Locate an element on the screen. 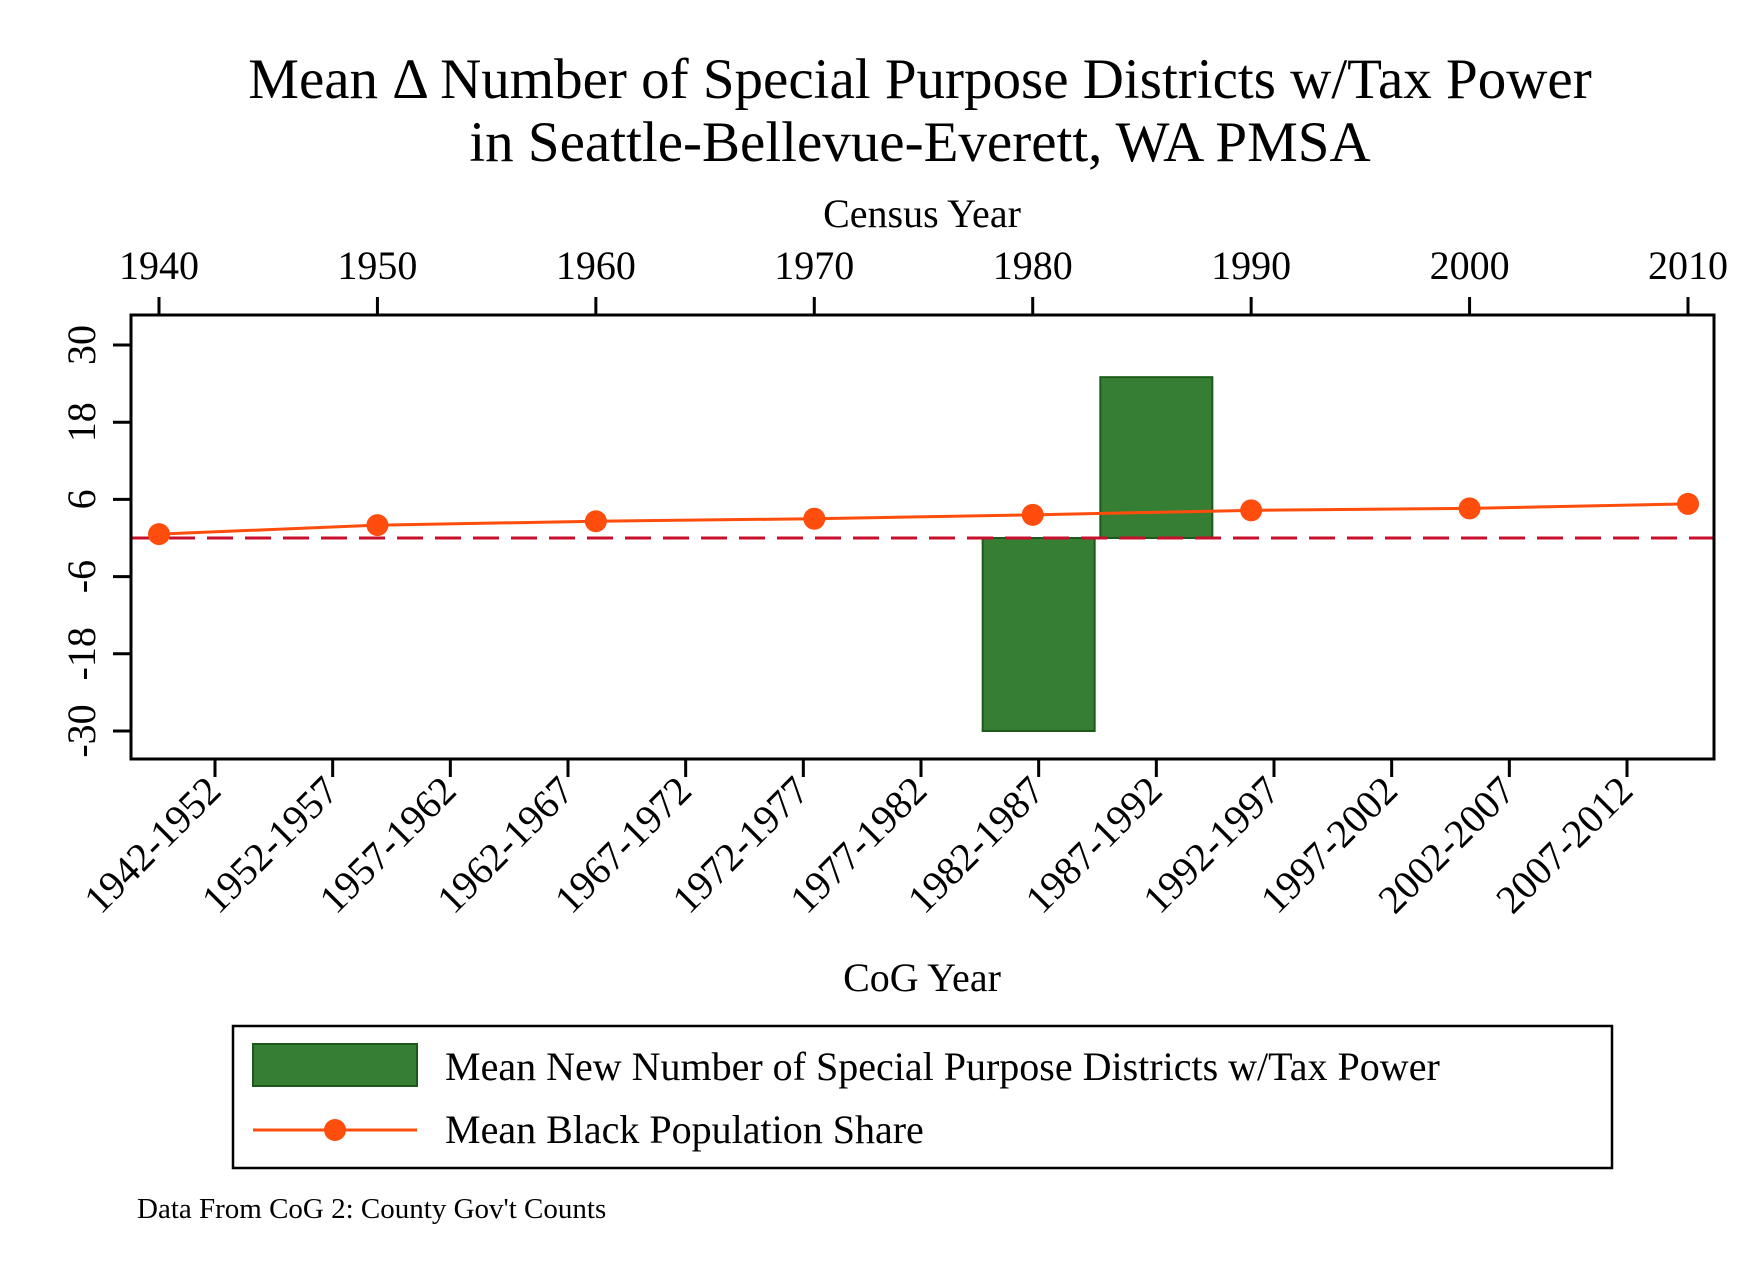  black-share-point-1990 is located at coordinates (1251, 510).